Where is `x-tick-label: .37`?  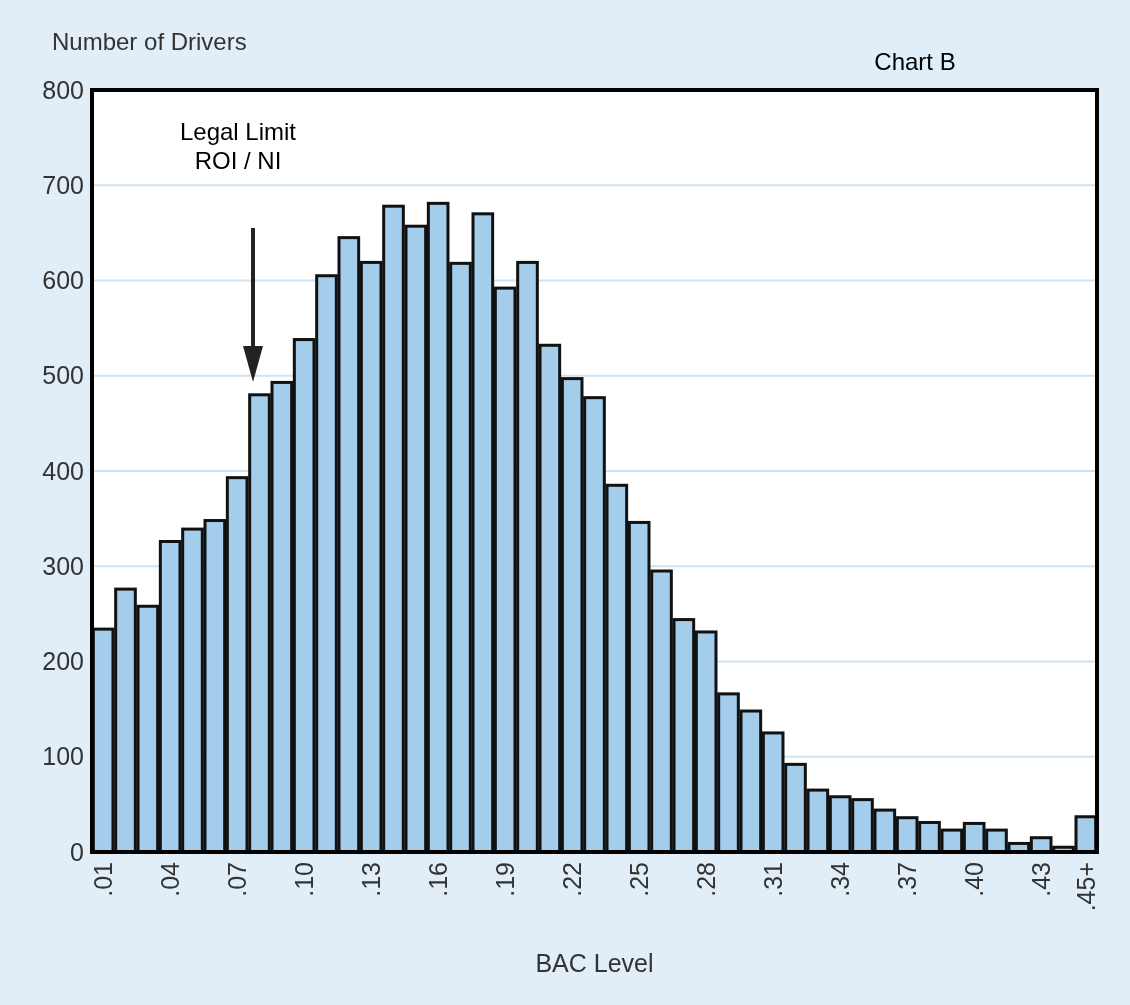 x-tick-label: .37 is located at coordinates (906, 879).